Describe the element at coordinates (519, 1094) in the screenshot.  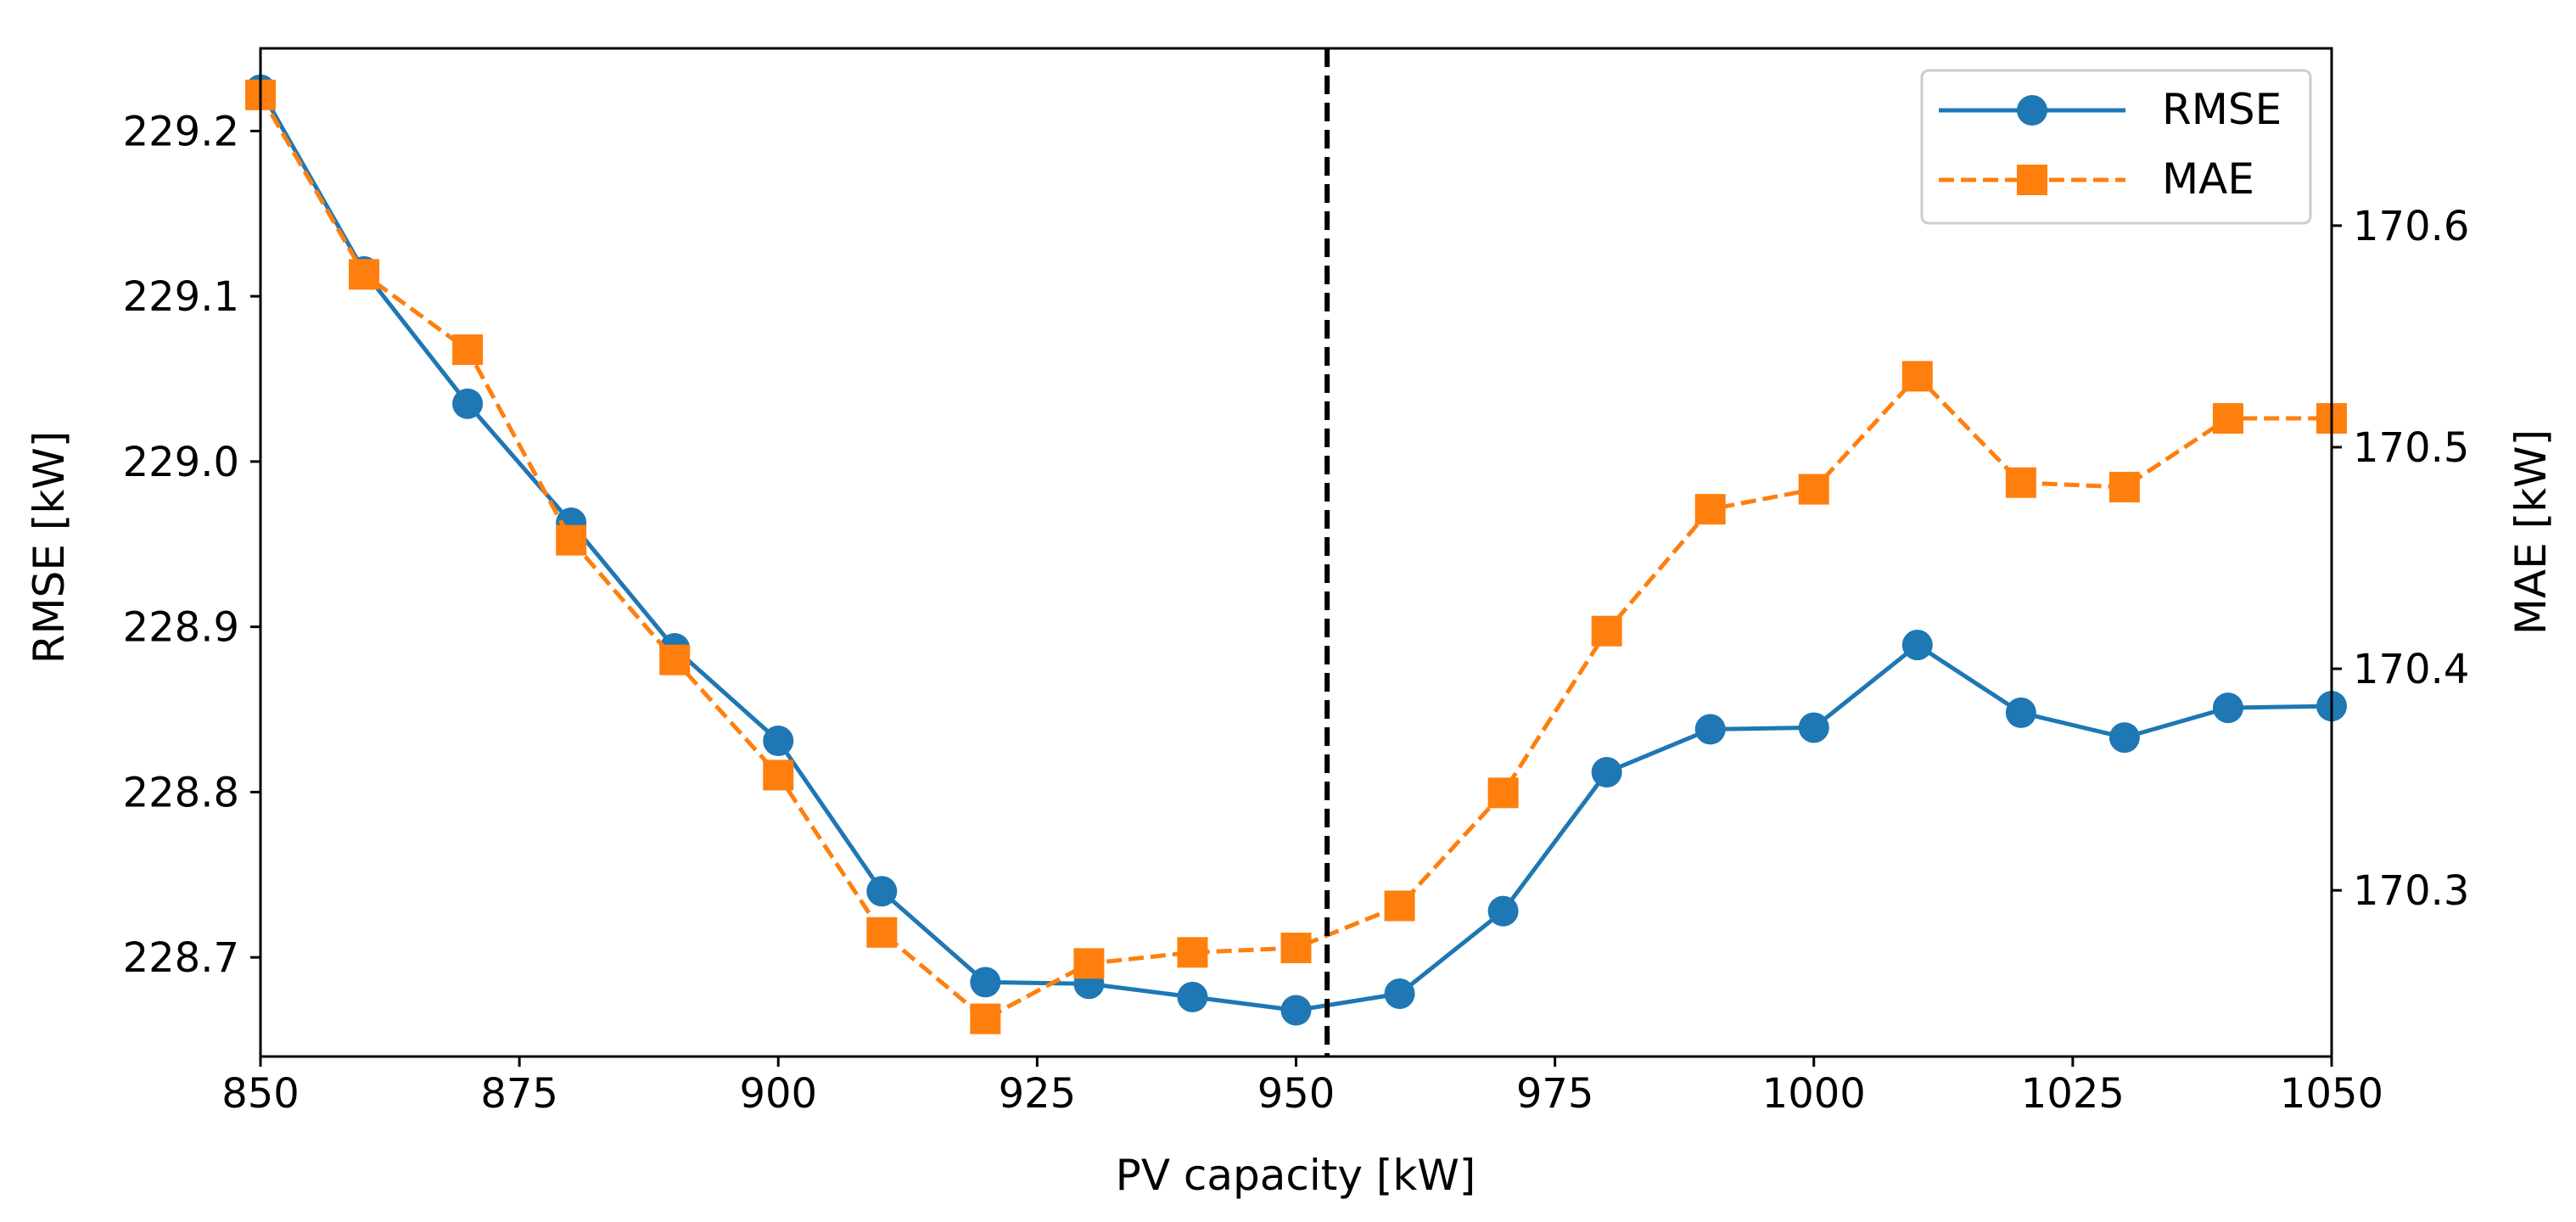
I see `x-tick-label: 875` at that location.